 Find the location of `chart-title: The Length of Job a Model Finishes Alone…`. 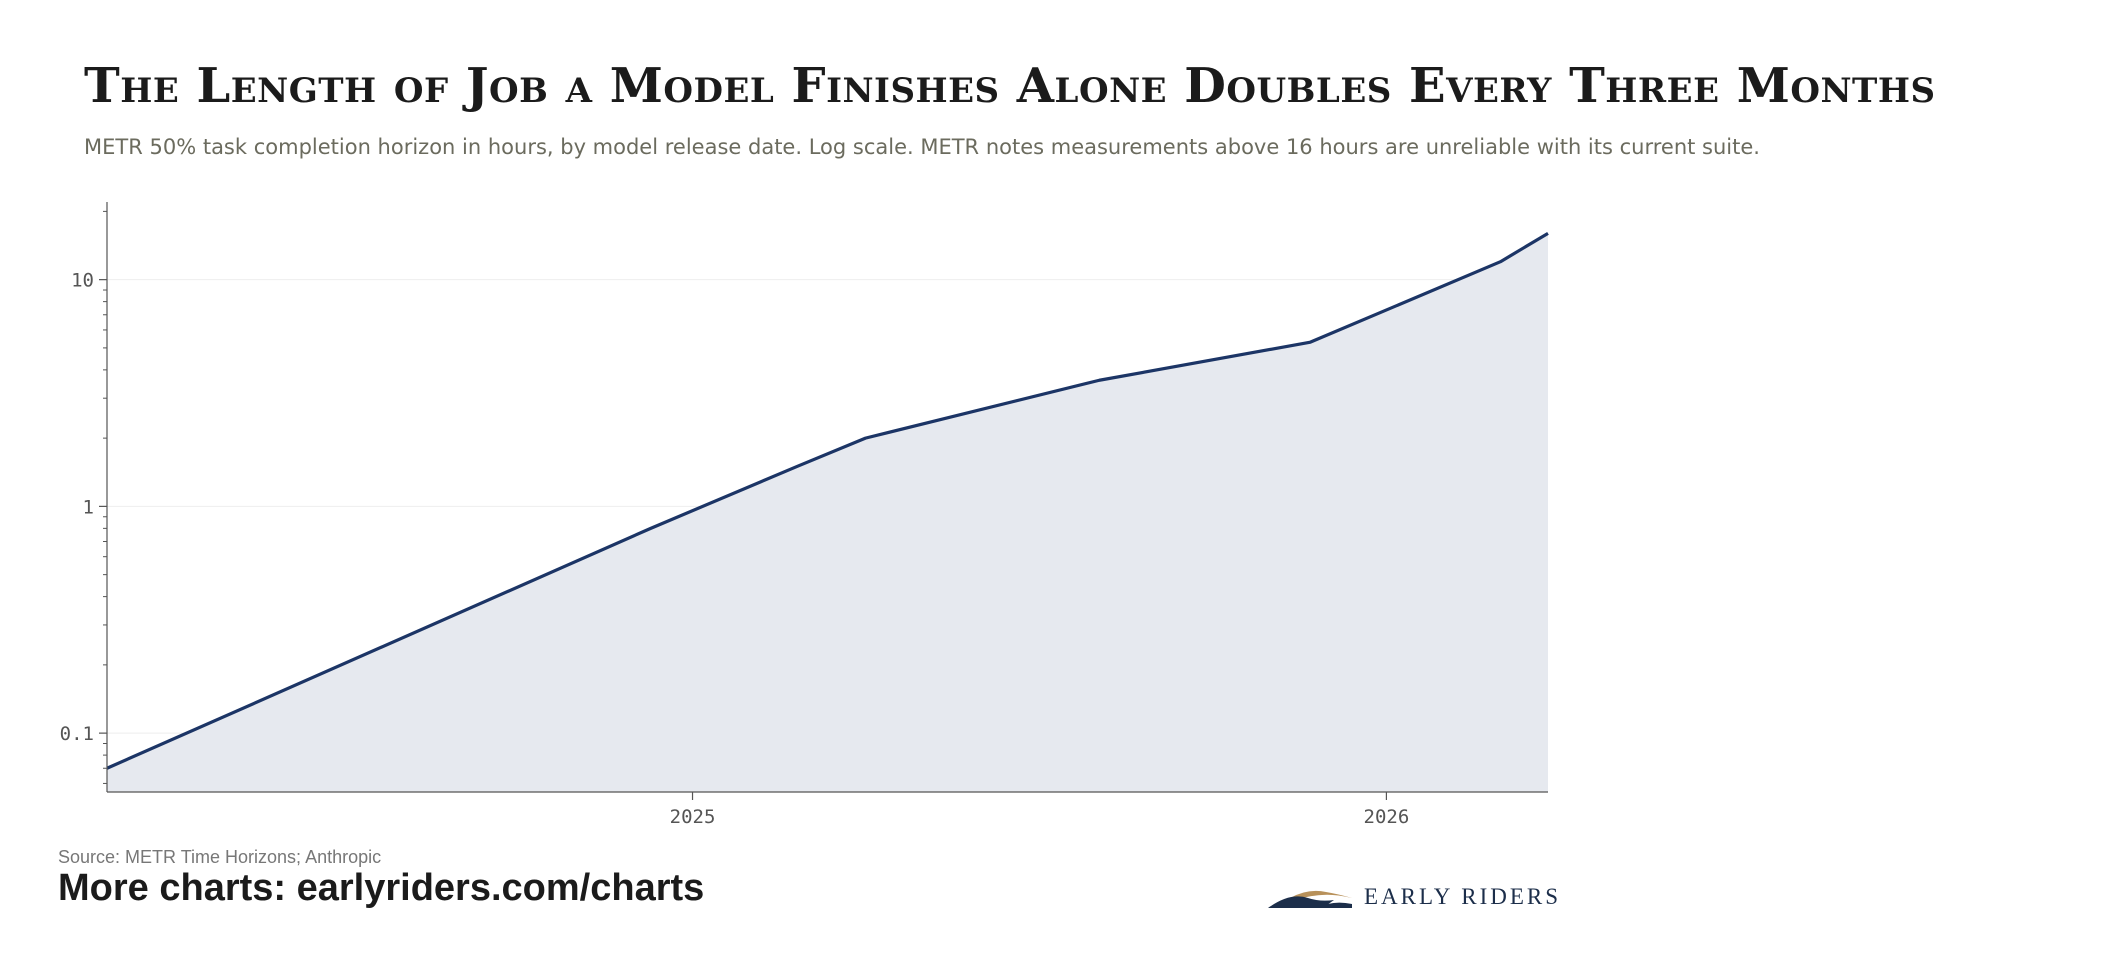

chart-title: The Length of Job a Model Finishes Alone… is located at coordinates (1010, 86).